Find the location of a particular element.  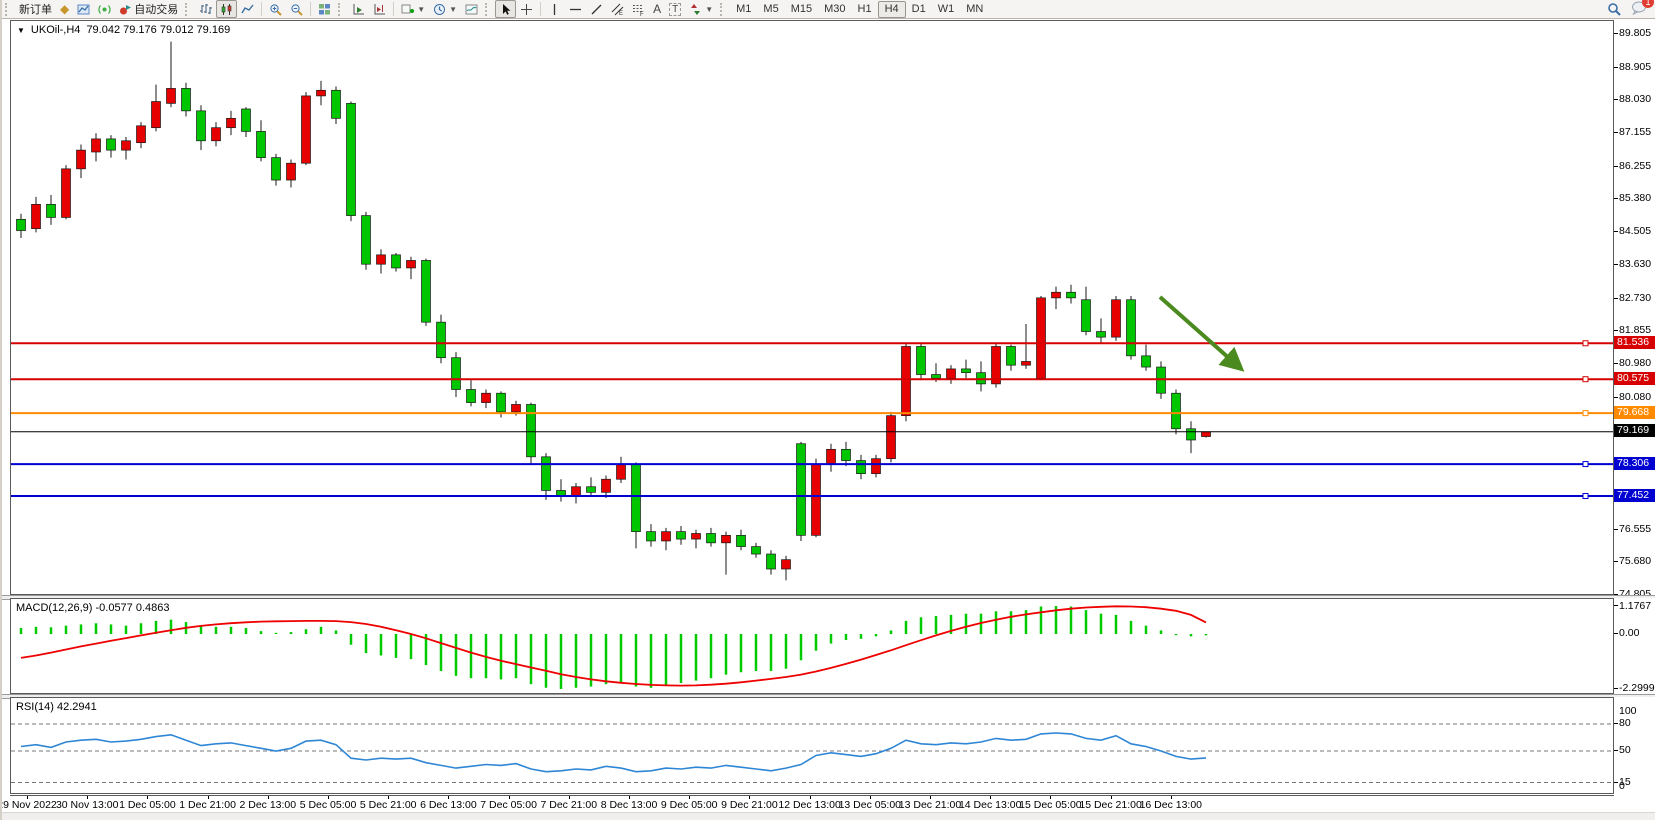

price-level-tag: 78.306 is located at coordinates (1634, 463).